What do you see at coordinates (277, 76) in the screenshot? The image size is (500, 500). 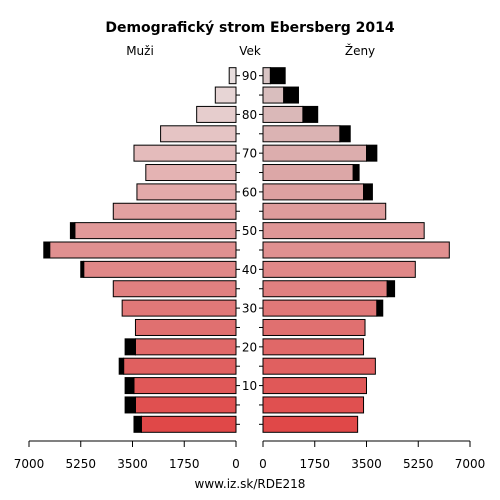 I see `female-excess-90+` at bounding box center [277, 76].